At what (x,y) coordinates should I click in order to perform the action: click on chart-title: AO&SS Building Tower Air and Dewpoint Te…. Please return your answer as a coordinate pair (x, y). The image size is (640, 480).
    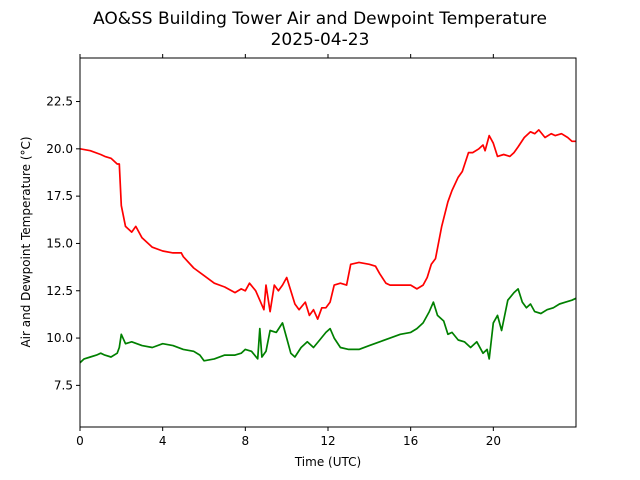
    Looking at the image, I should click on (320, 19).